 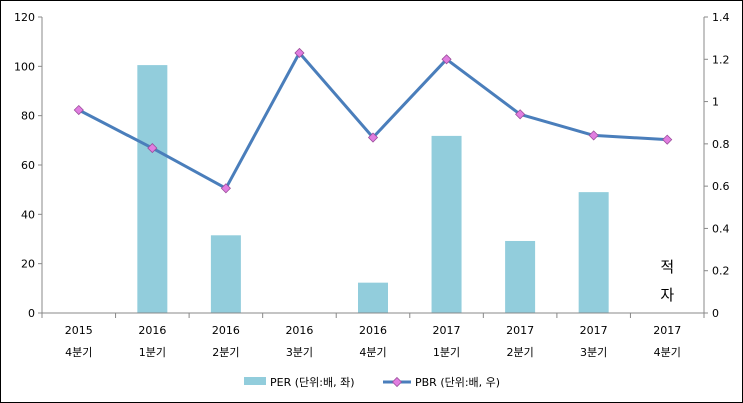 What do you see at coordinates (721, 271) in the screenshot?
I see `right-tick-label: 0.2` at bounding box center [721, 271].